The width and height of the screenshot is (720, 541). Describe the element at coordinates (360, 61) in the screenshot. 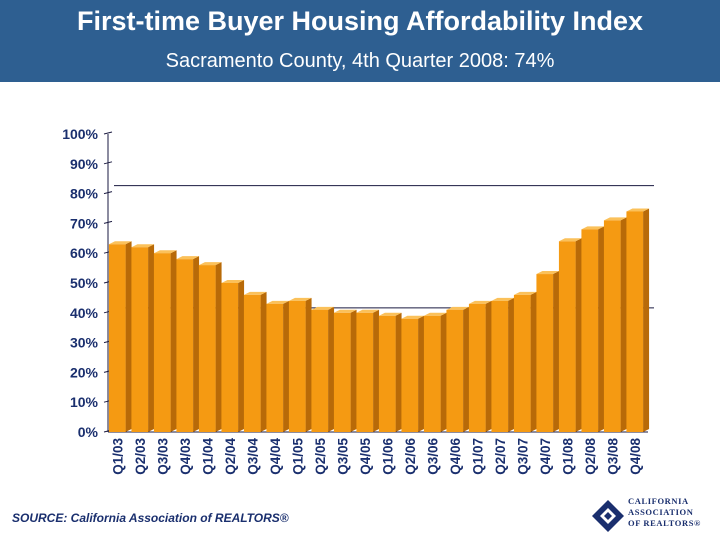

I see `page-subtitle: Sacramento County, 4th Quarter 2008: 74%` at that location.